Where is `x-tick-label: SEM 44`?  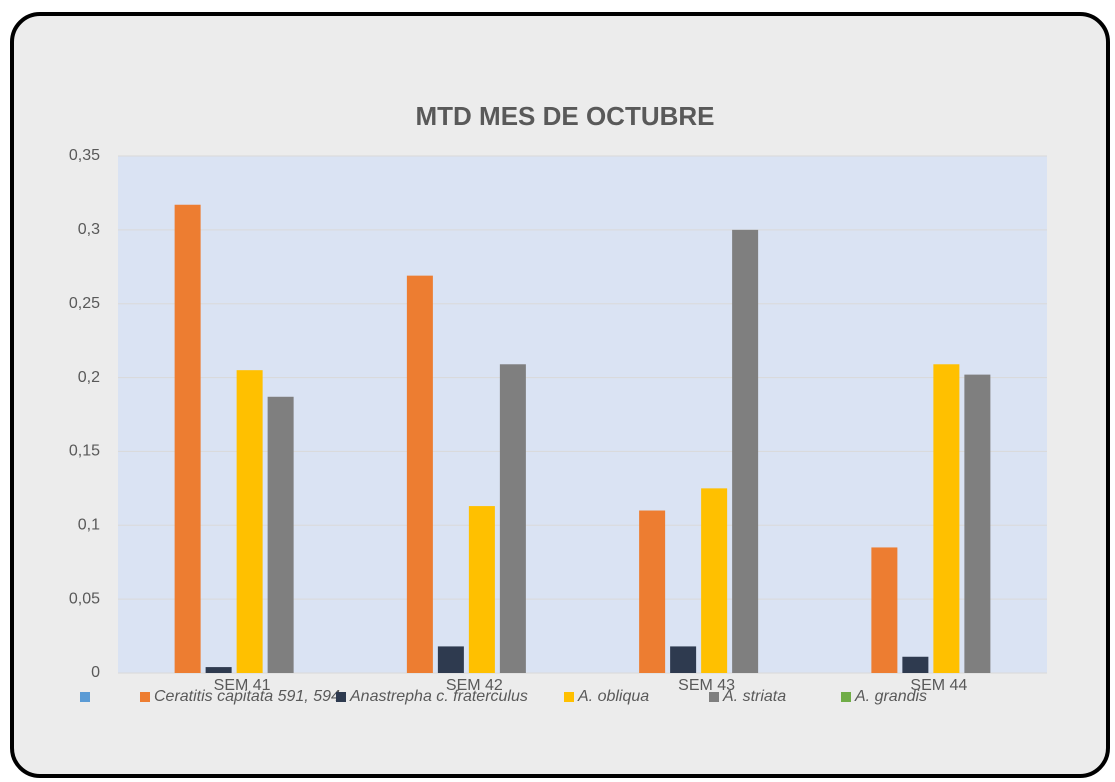
x-tick-label: SEM 44 is located at coordinates (938, 685).